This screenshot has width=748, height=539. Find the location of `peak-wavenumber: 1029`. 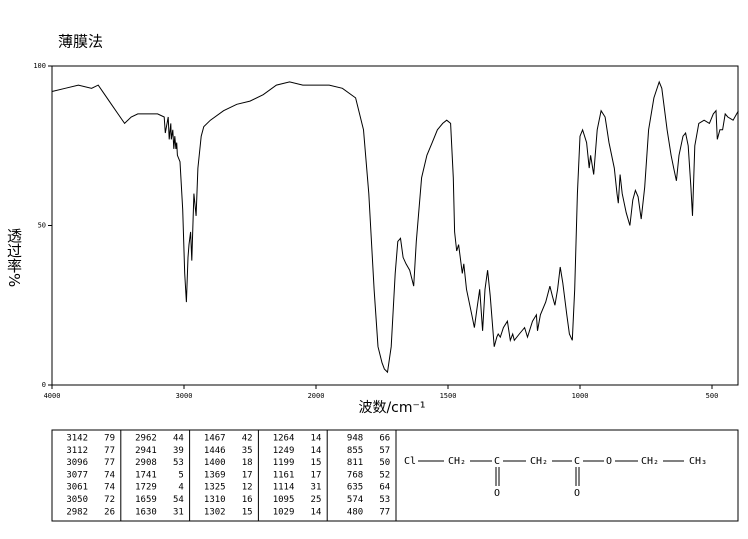

peak-wavenumber: 1029 is located at coordinates (284, 512).